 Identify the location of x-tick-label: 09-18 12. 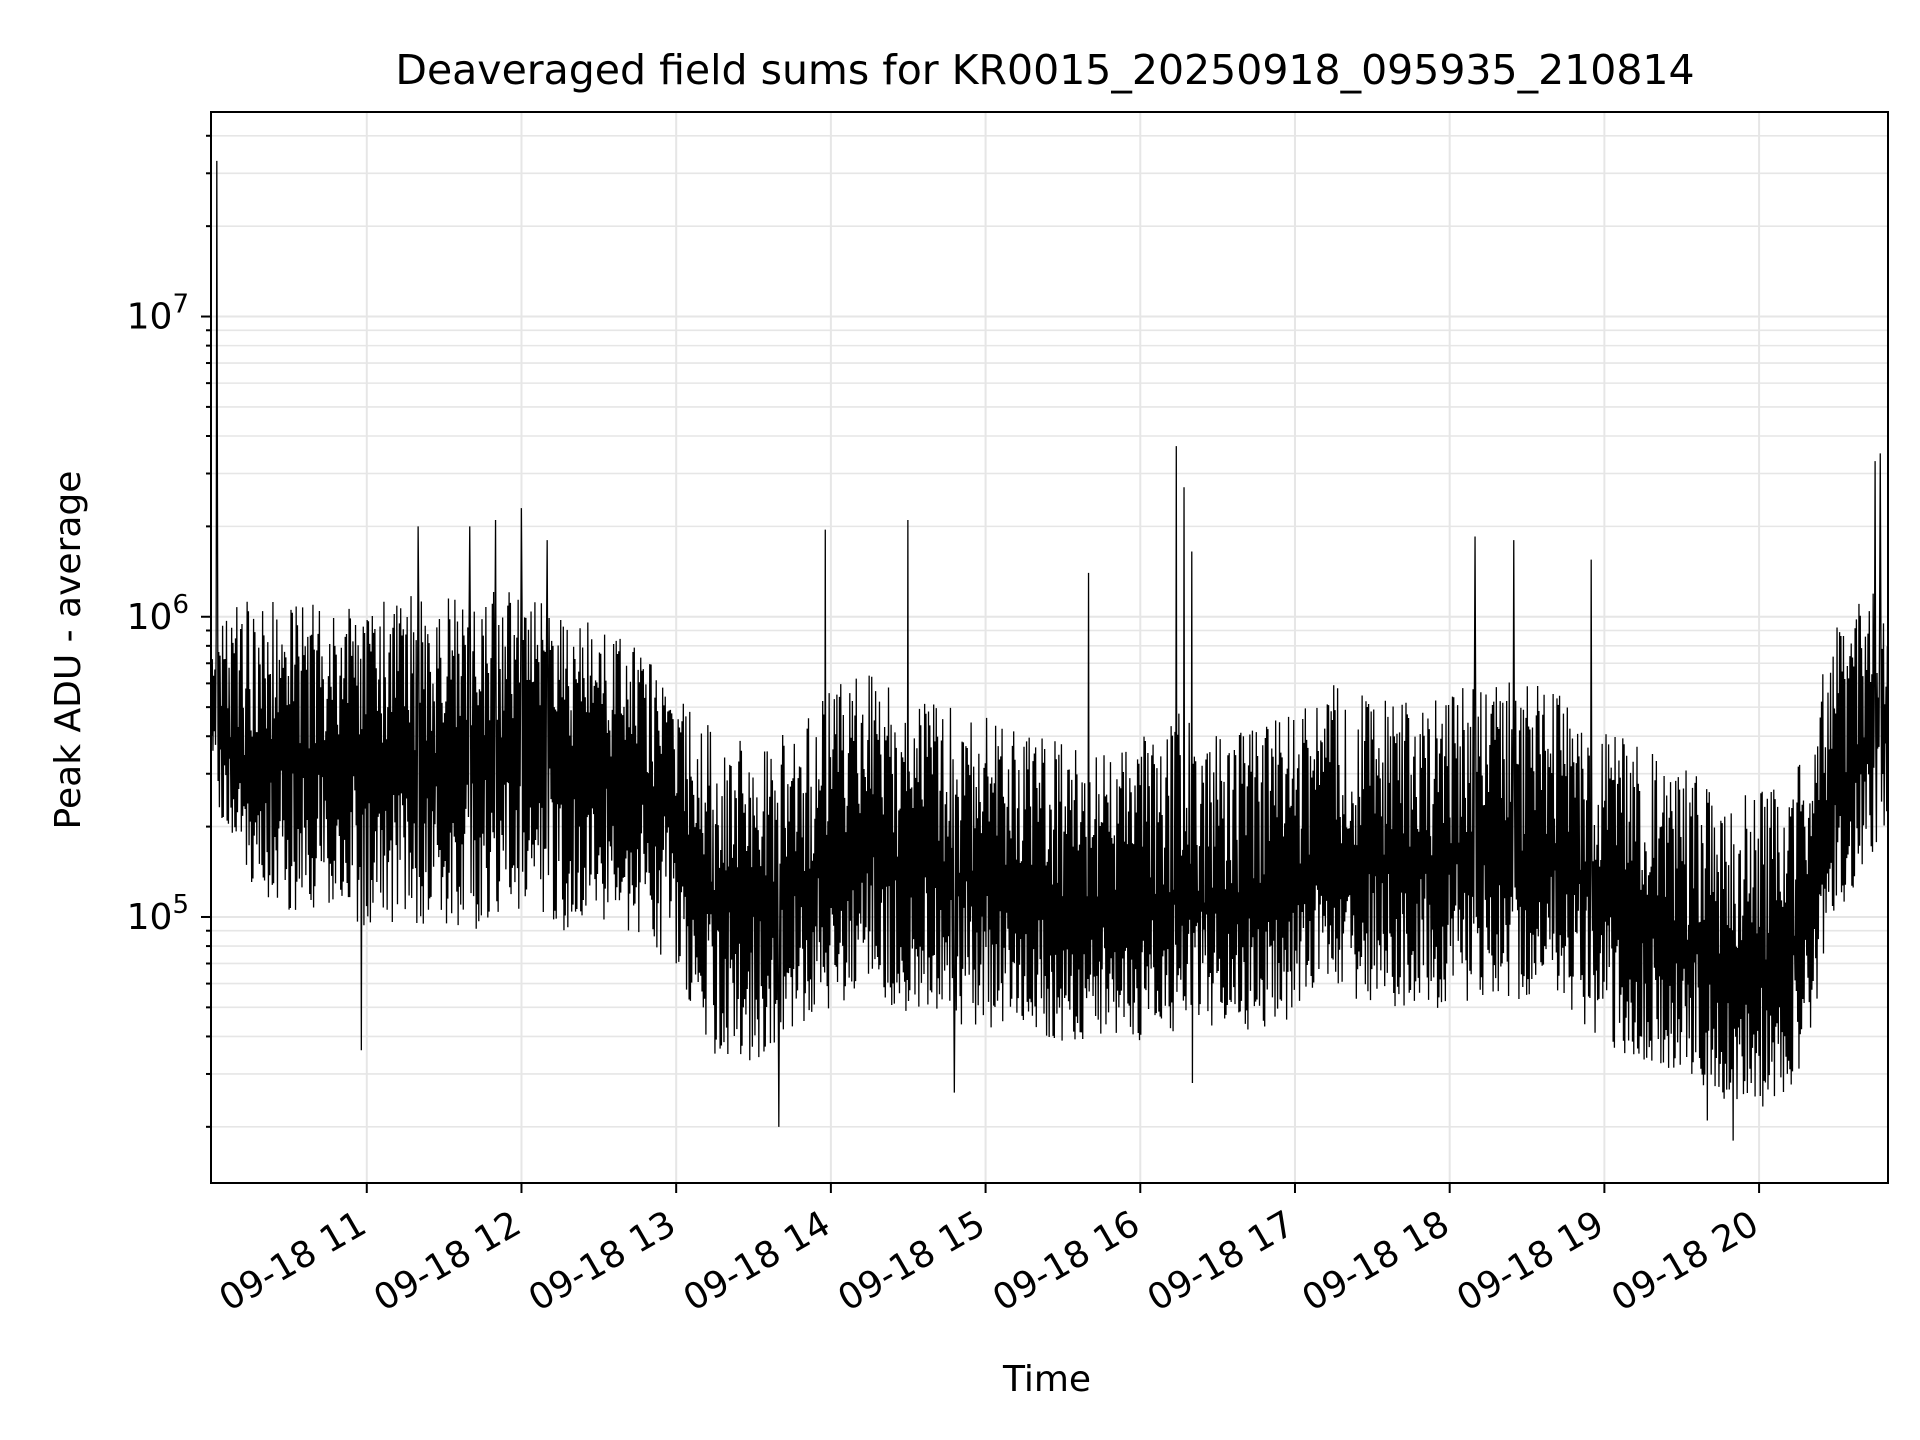
(447, 1261).